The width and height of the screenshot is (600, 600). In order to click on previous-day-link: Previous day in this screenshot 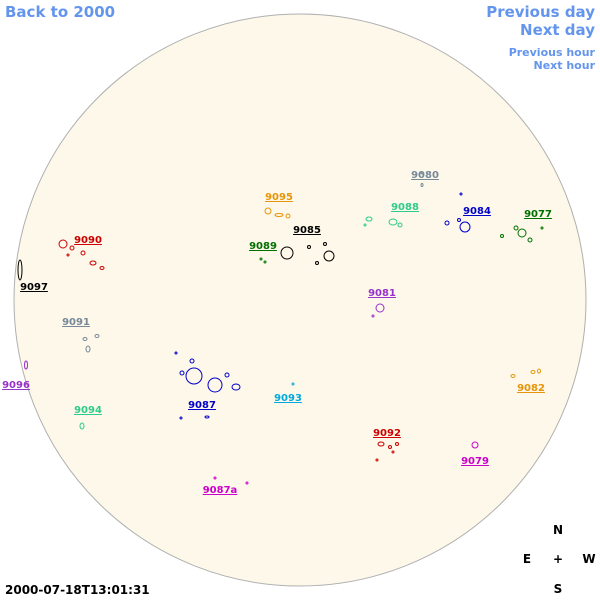, I will do `click(540, 12)`.